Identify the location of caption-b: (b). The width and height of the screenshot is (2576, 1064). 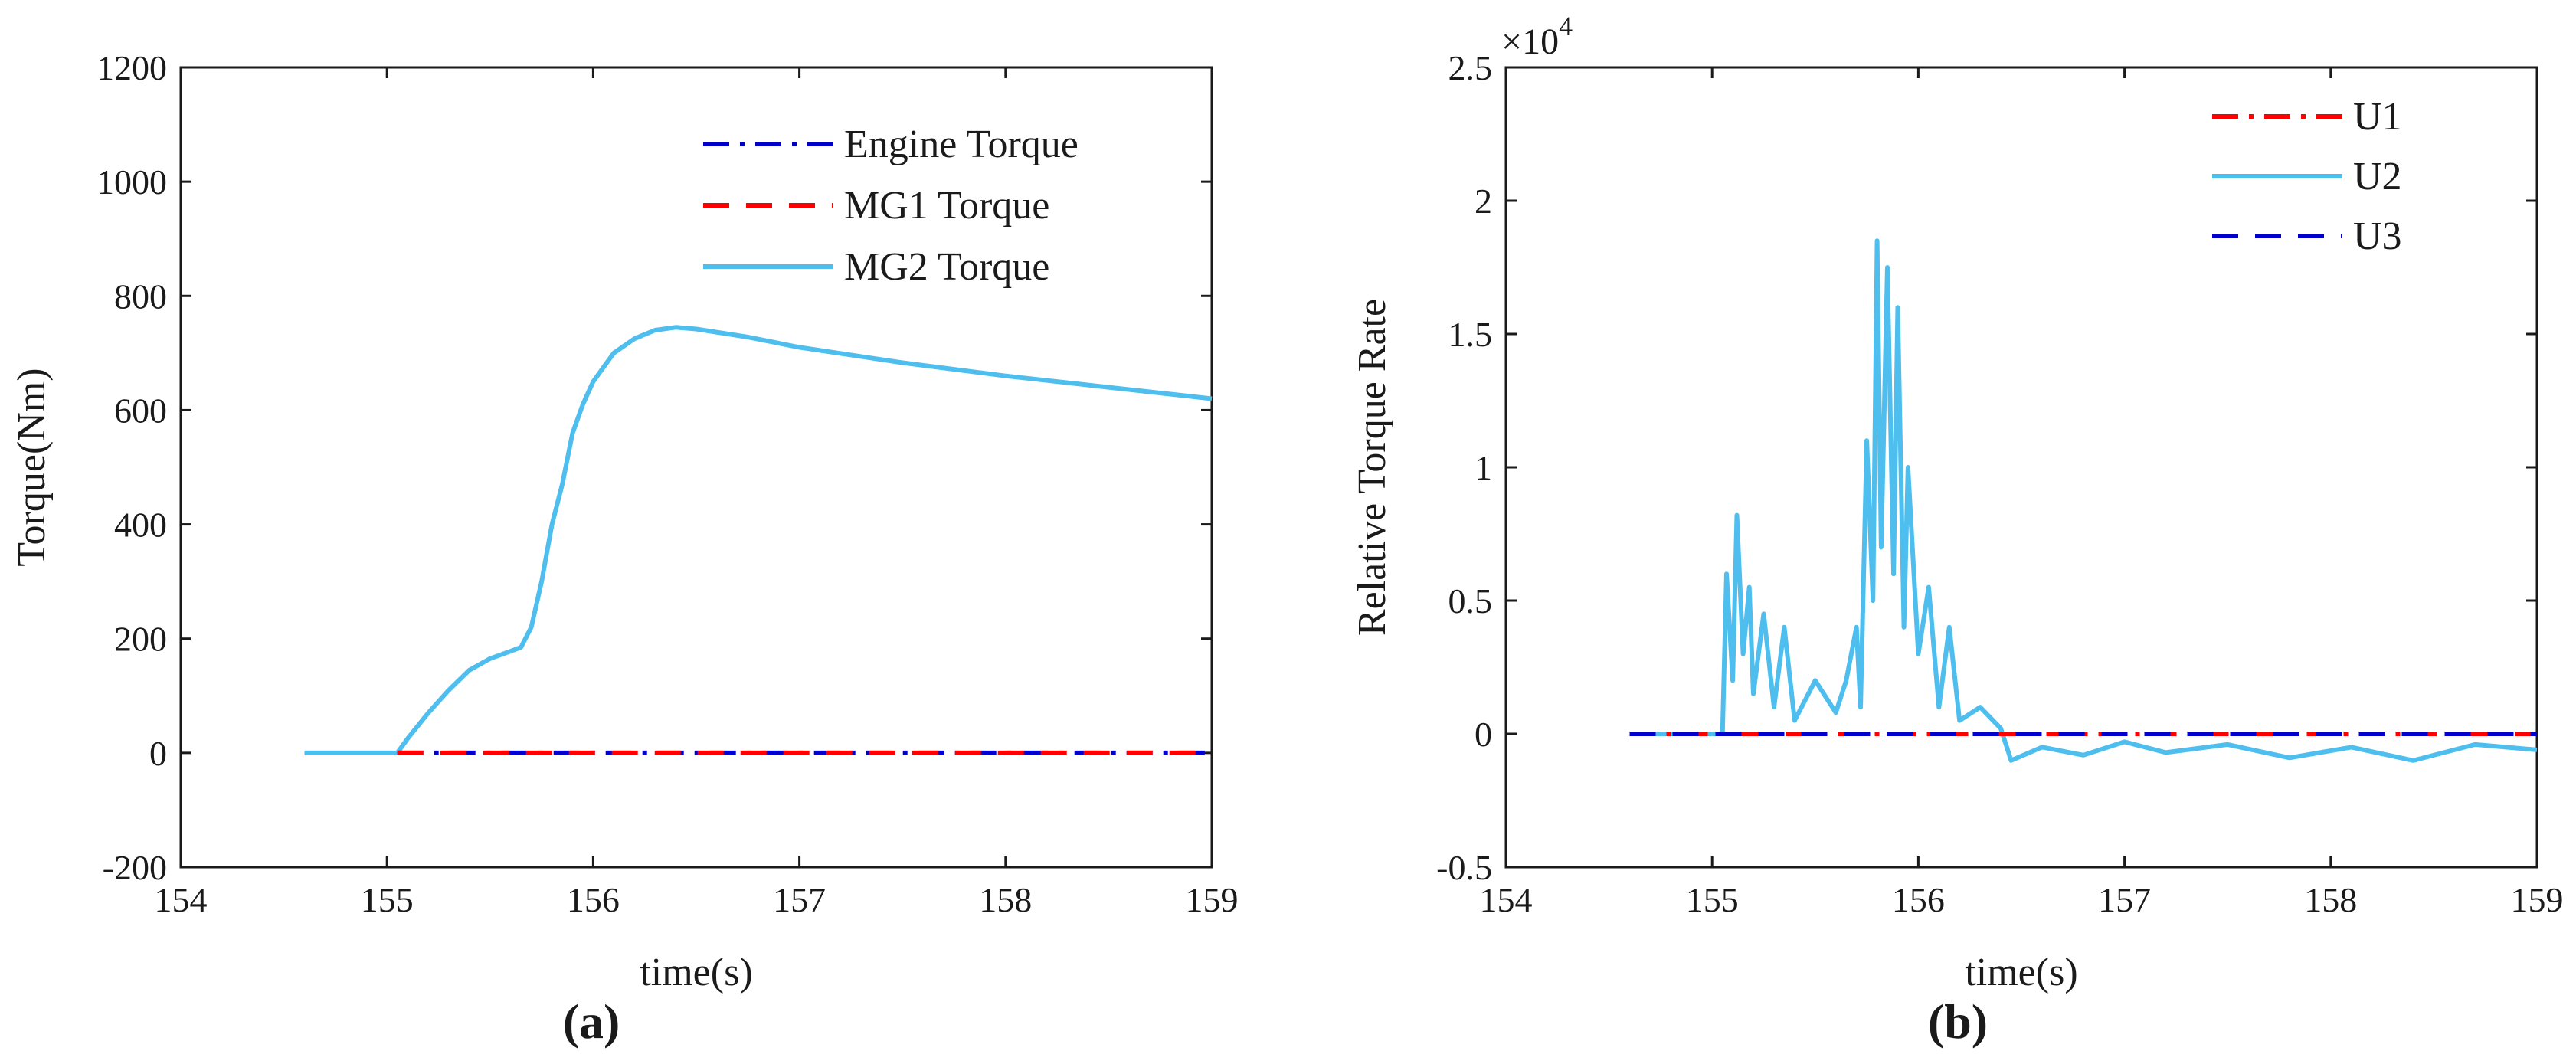
(1958, 1021).